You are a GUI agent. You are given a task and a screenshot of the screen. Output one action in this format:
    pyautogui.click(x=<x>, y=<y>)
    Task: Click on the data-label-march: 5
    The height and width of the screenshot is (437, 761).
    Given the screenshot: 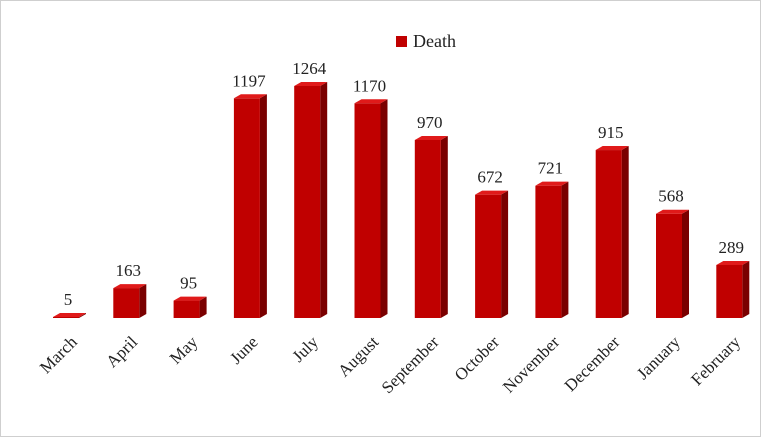 What is the action you would take?
    pyautogui.click(x=68, y=299)
    